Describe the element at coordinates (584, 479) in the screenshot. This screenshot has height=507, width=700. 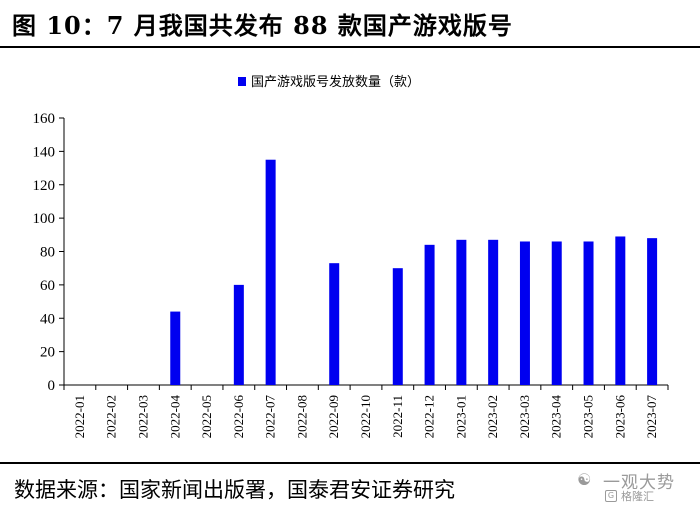
I see `wechat-icon: ☯` at that location.